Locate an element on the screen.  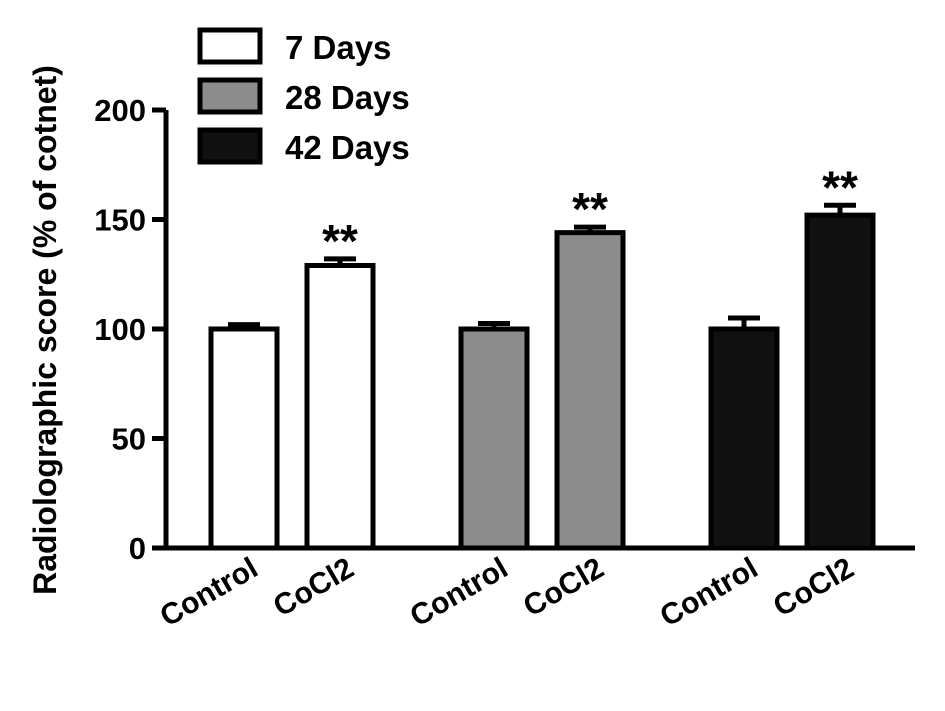
y-tick-label: 50 is located at coordinates (129, 439).